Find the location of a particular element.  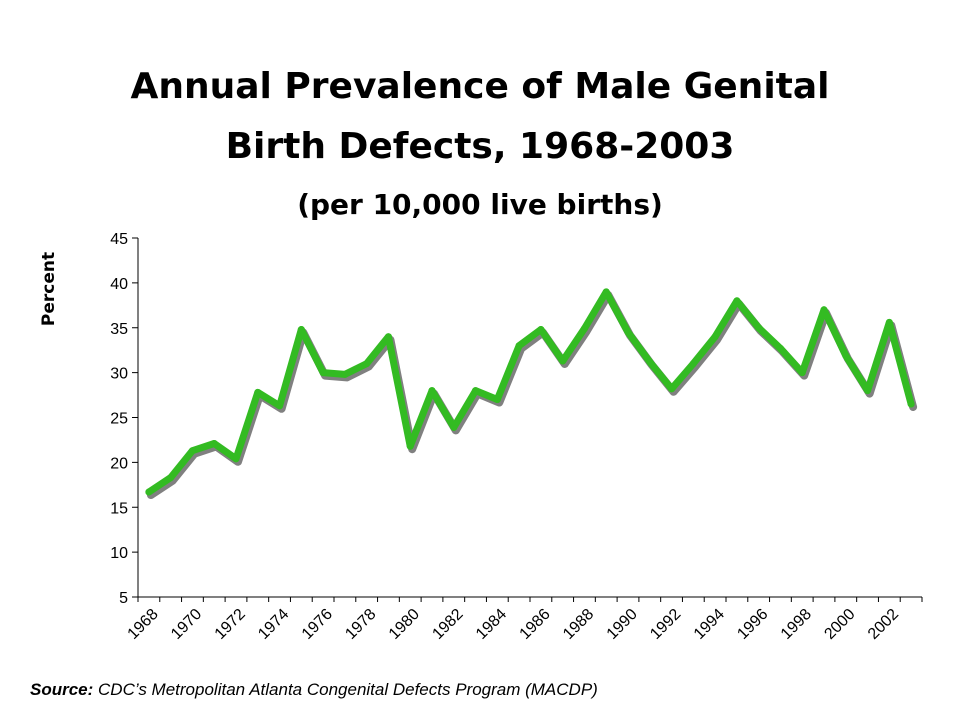

x-tick-label: 1976 is located at coordinates (317, 624).